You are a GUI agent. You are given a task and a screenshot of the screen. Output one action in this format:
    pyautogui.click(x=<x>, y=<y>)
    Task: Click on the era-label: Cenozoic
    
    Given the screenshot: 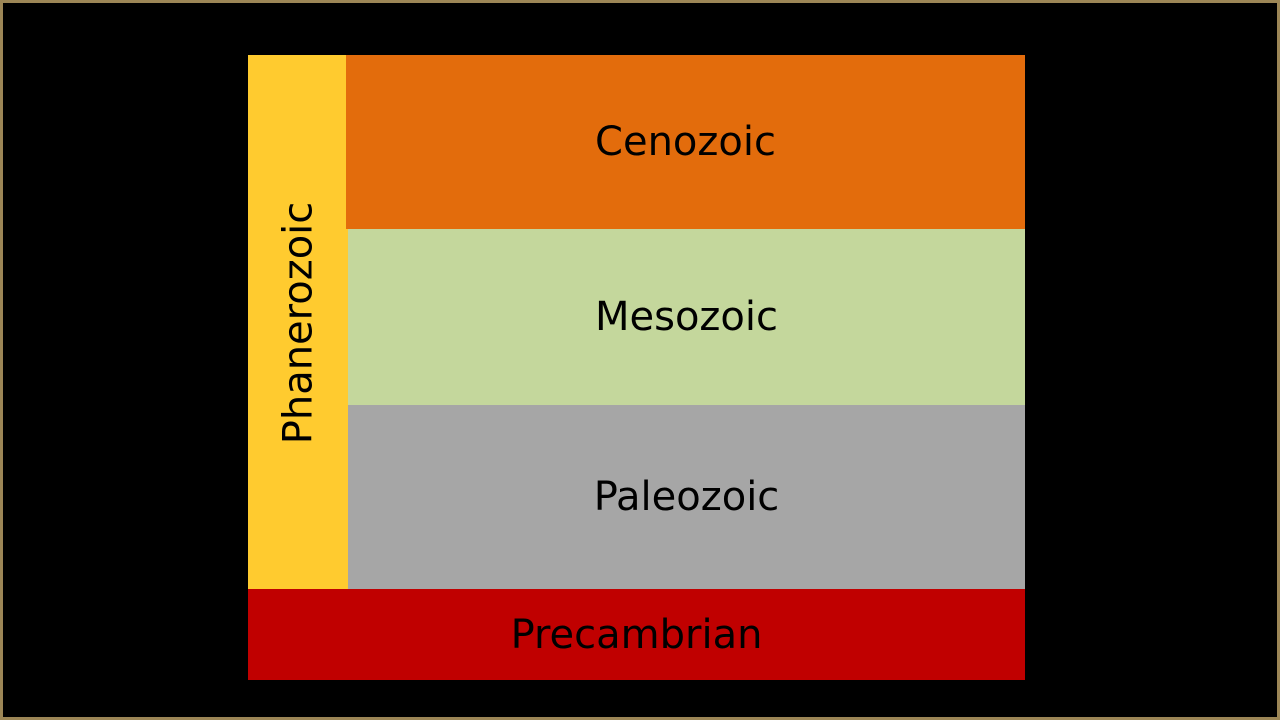 What is the action you would take?
    pyautogui.click(x=685, y=142)
    